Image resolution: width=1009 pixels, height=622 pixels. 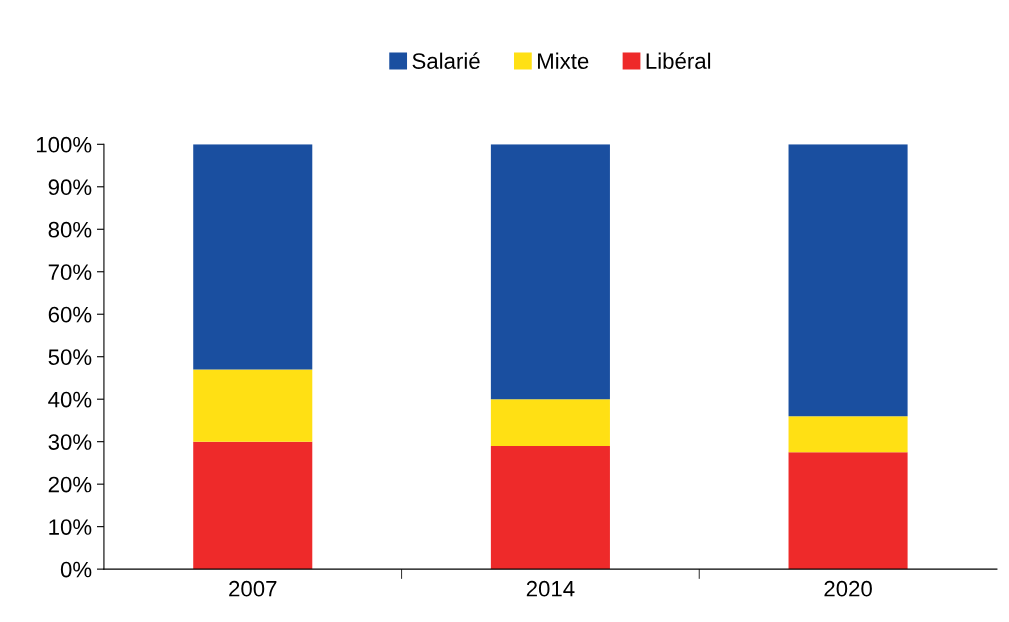 I want to click on y-tick-label: 60%, so click(x=70, y=314).